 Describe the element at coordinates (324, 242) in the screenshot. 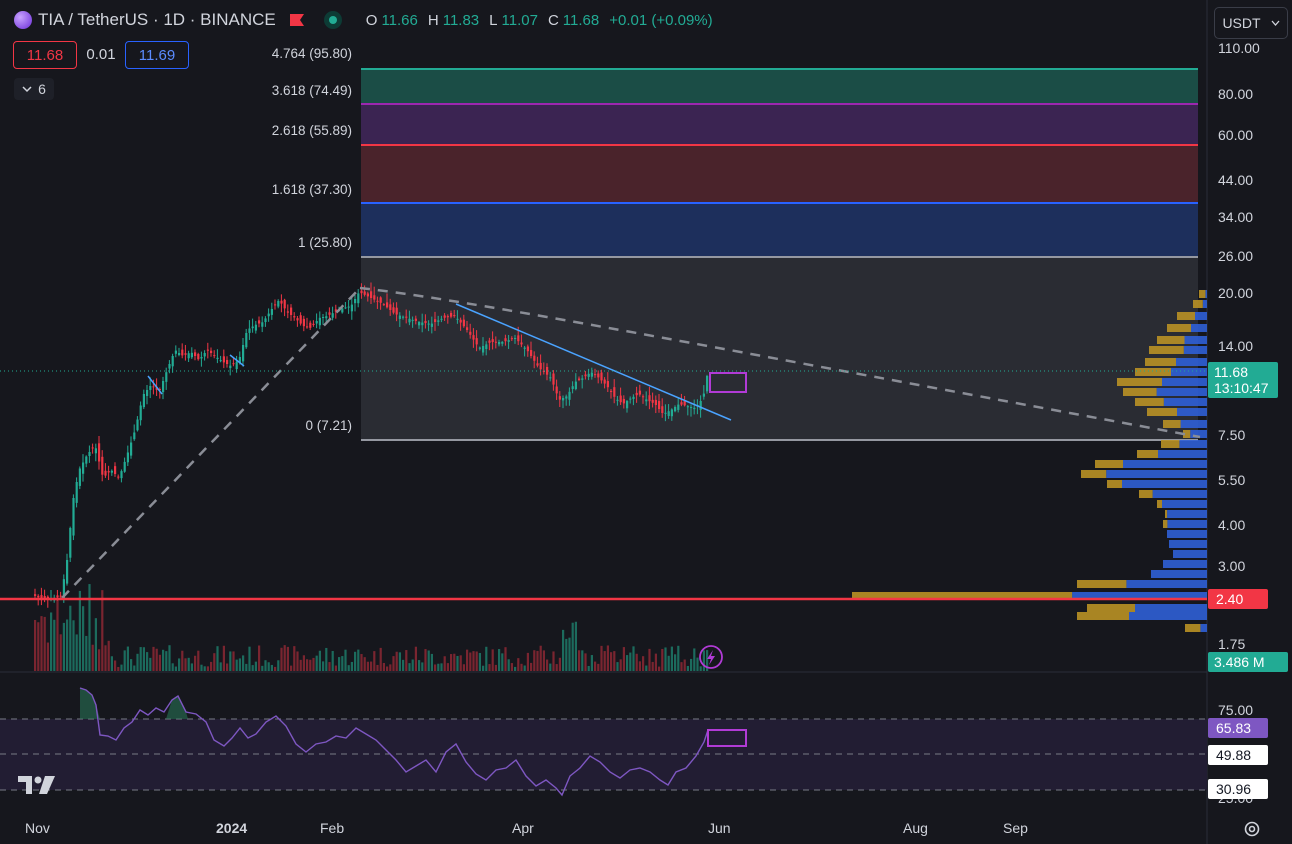

I see `fib-label-1: 1 (25.80)` at that location.